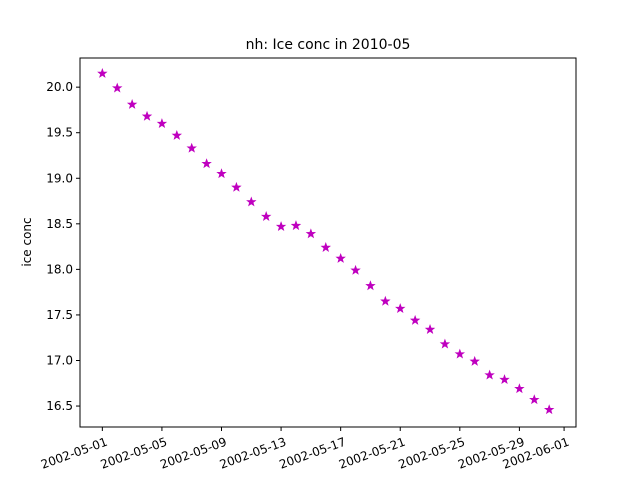  Describe the element at coordinates (59, 178) in the screenshot. I see `y-tick-label: 19.0` at that location.